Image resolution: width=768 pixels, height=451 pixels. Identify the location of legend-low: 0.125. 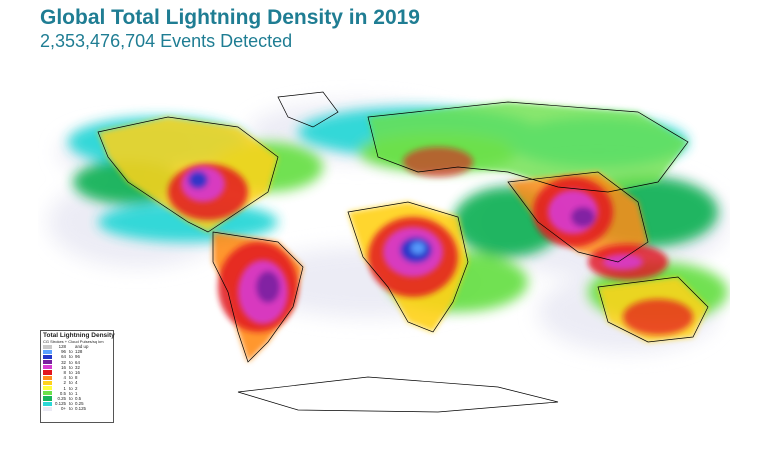
(60, 404).